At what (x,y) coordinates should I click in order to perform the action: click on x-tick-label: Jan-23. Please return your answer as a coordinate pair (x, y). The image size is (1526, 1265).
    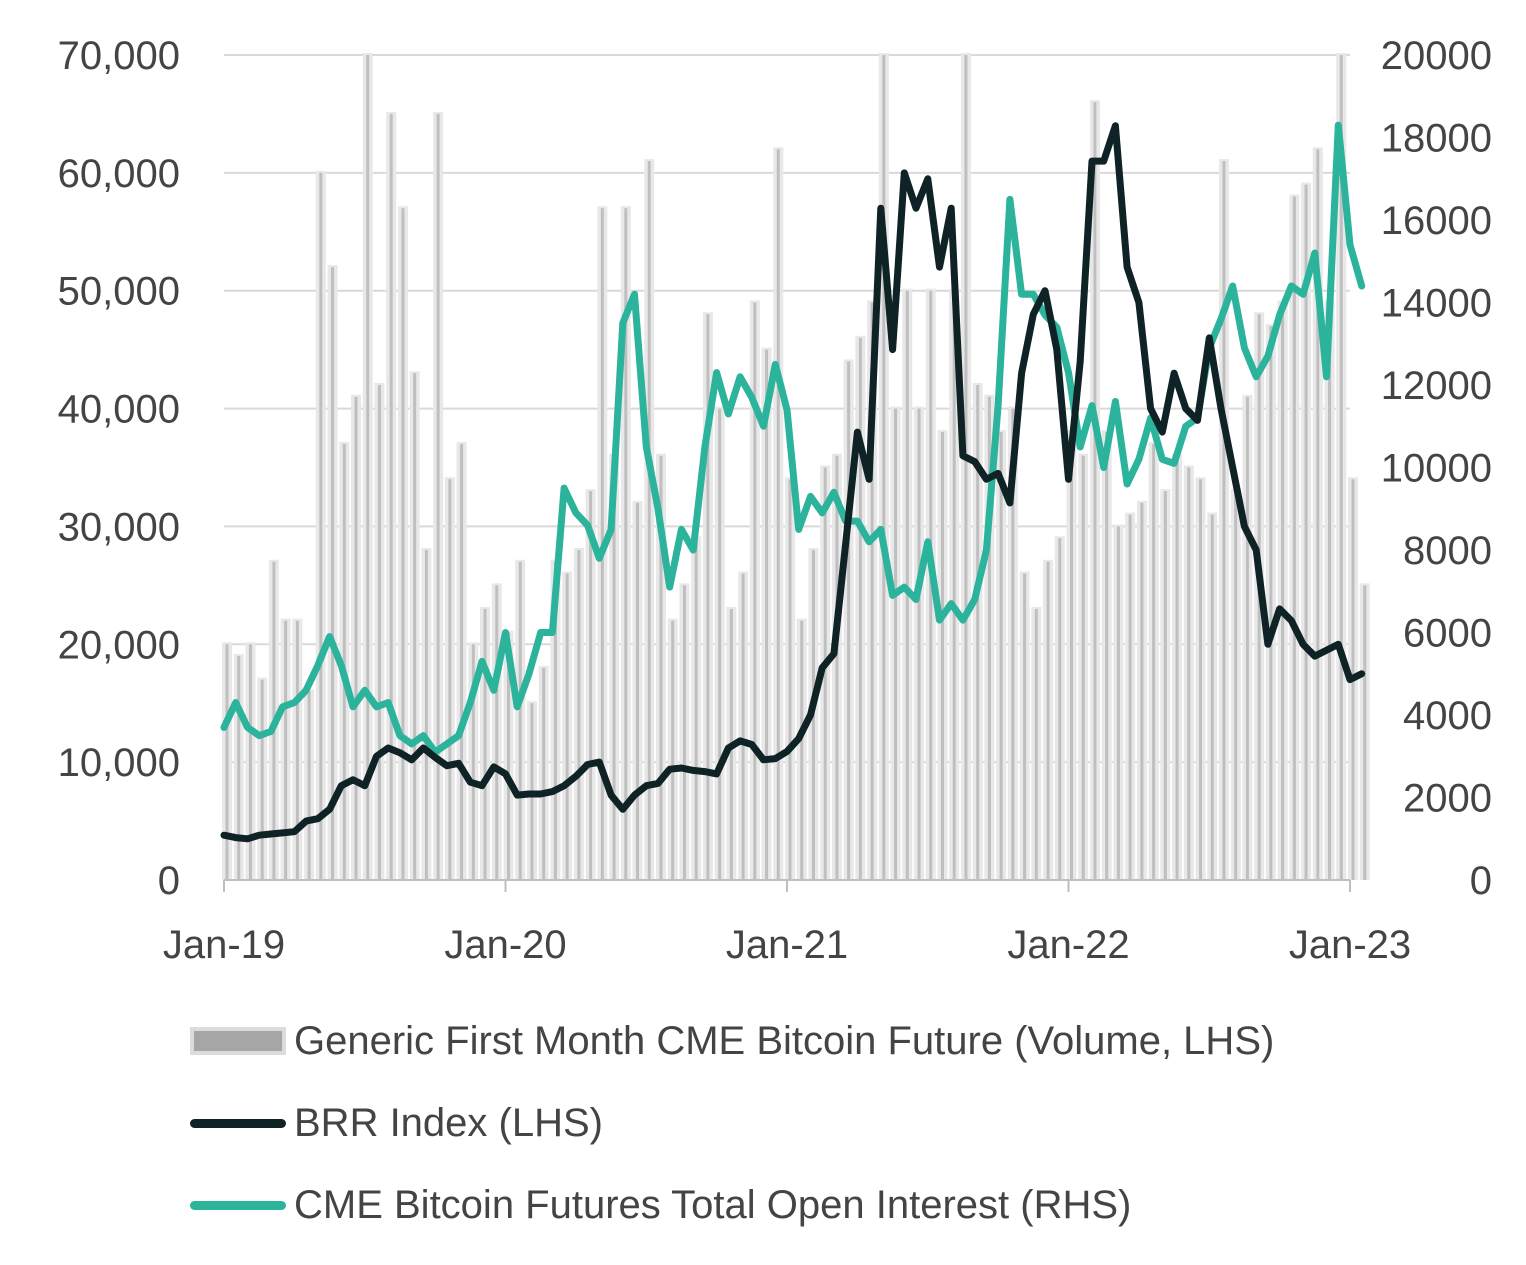
    Looking at the image, I should click on (1350, 945).